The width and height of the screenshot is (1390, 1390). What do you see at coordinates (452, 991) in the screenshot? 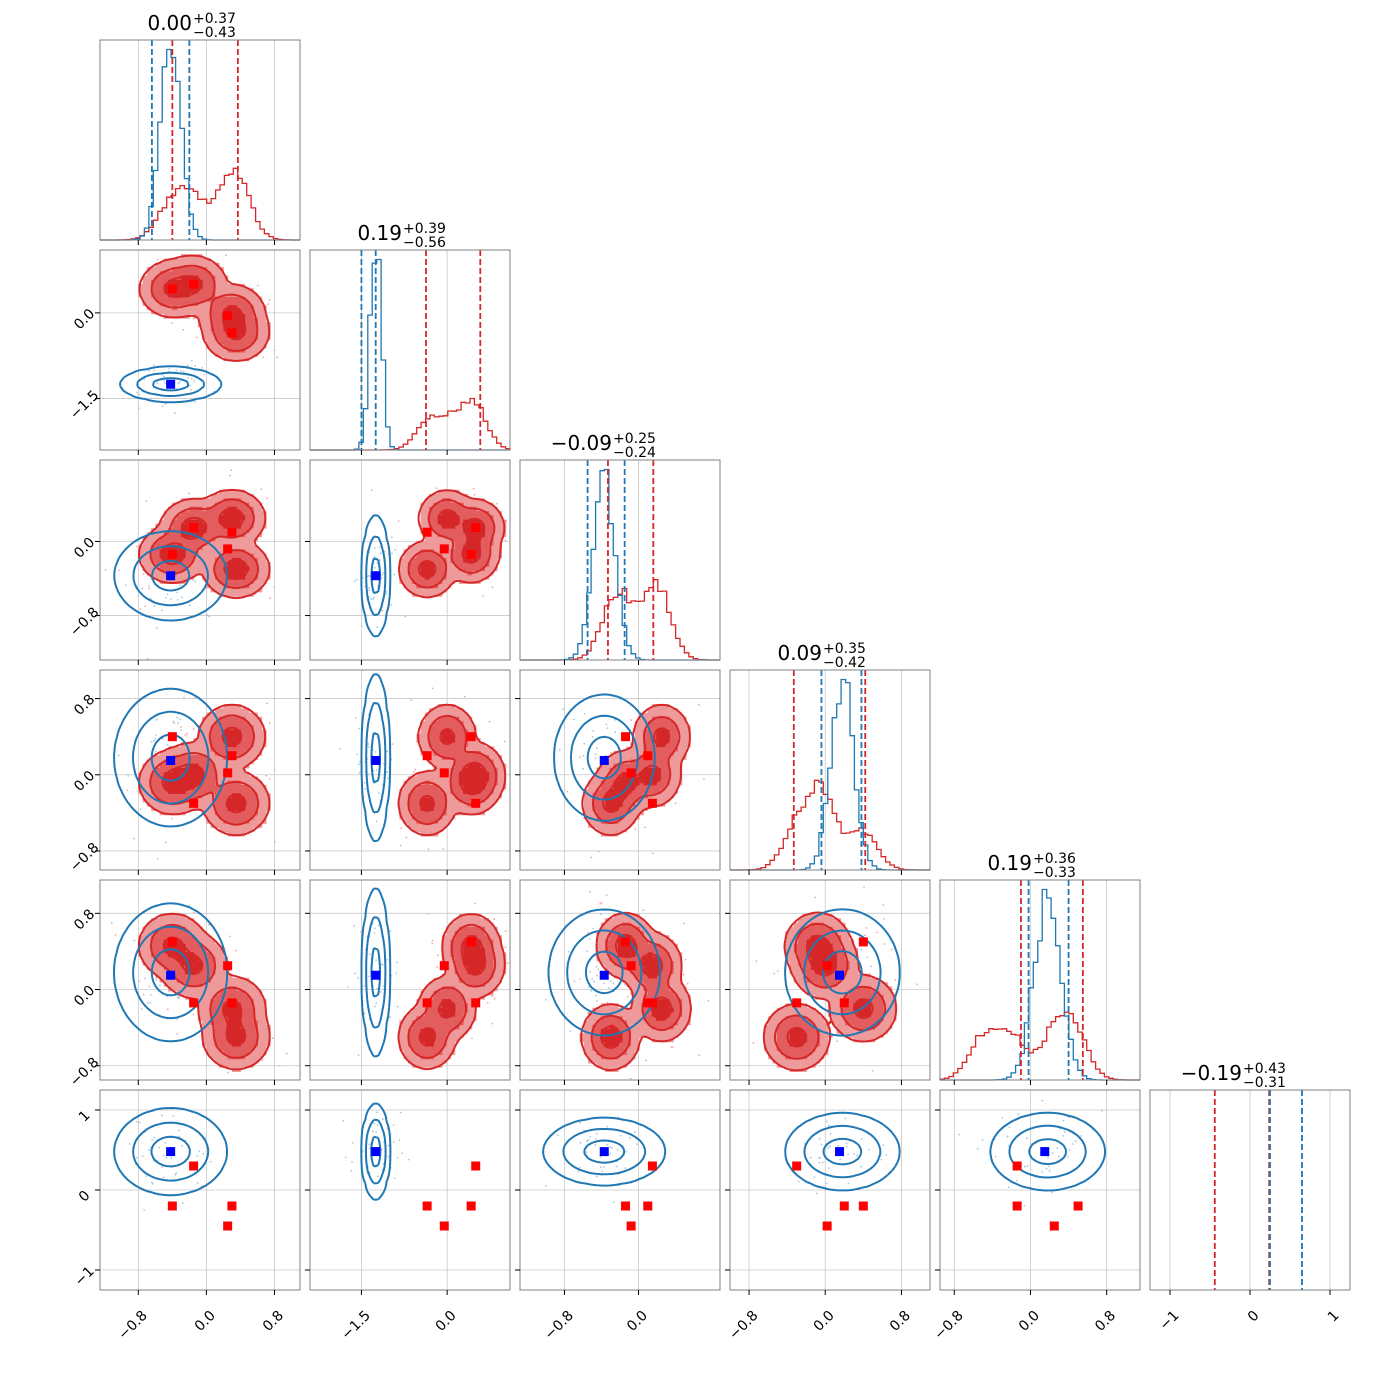
I see `red-contour-line` at bounding box center [452, 991].